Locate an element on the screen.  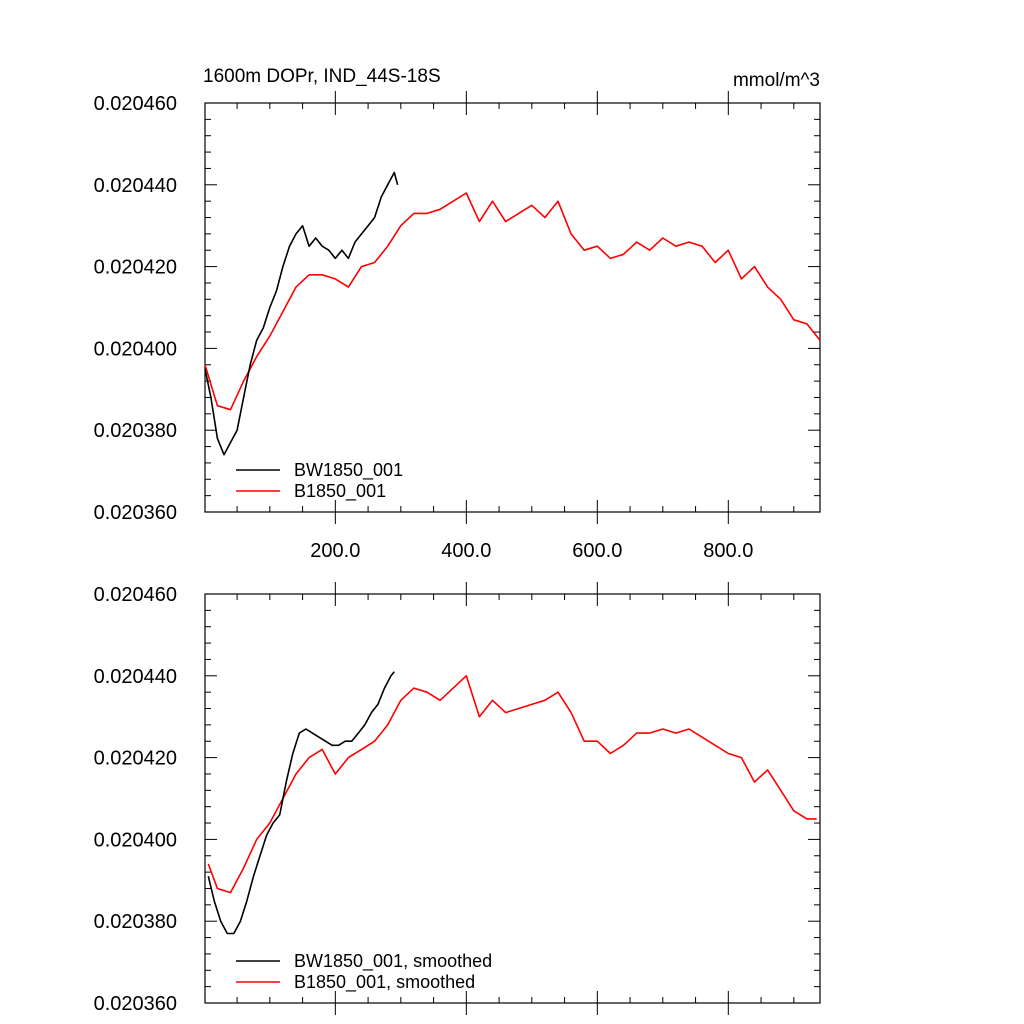
top-panel-title: 1600m DOPr, IND_44S-18S is located at coordinates (322, 76).